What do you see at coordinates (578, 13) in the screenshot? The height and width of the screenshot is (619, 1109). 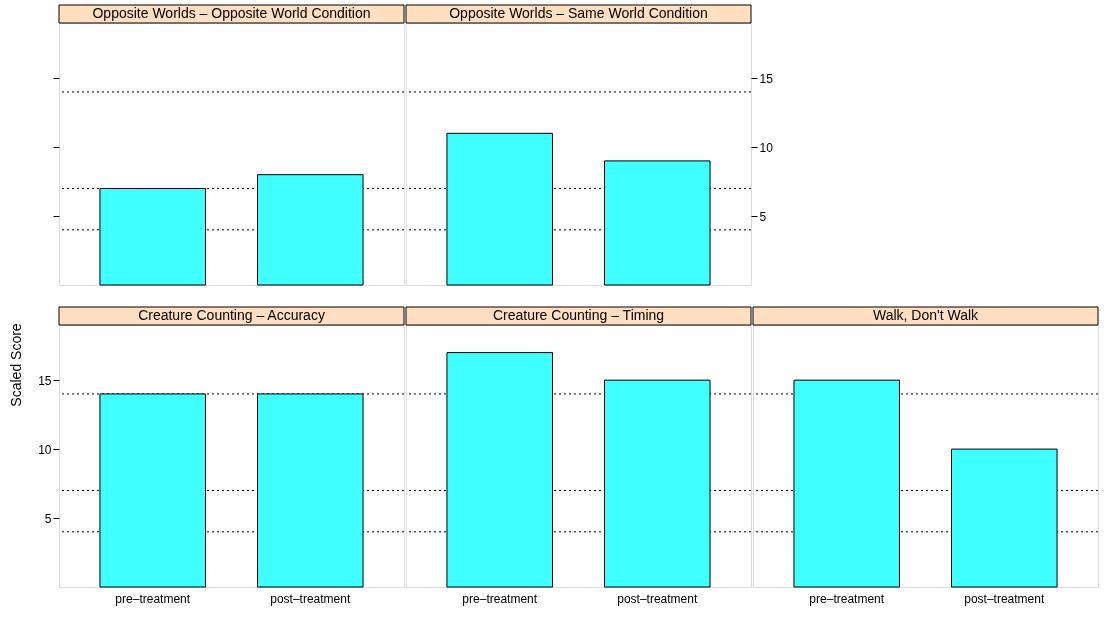 I see `chart-title: Opposite Worlds – Same World Condition` at bounding box center [578, 13].